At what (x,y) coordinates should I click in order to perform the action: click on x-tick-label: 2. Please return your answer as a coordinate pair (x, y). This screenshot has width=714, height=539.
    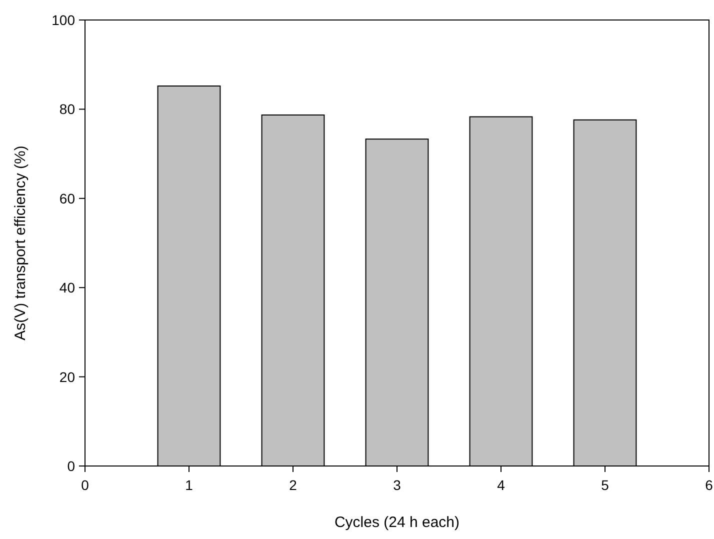
    Looking at the image, I should click on (293, 485).